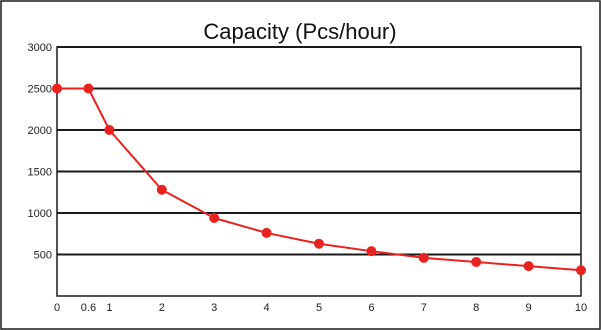 The height and width of the screenshot is (330, 601). Describe the element at coordinates (581, 308) in the screenshot. I see `x-tick-label: 10` at that location.